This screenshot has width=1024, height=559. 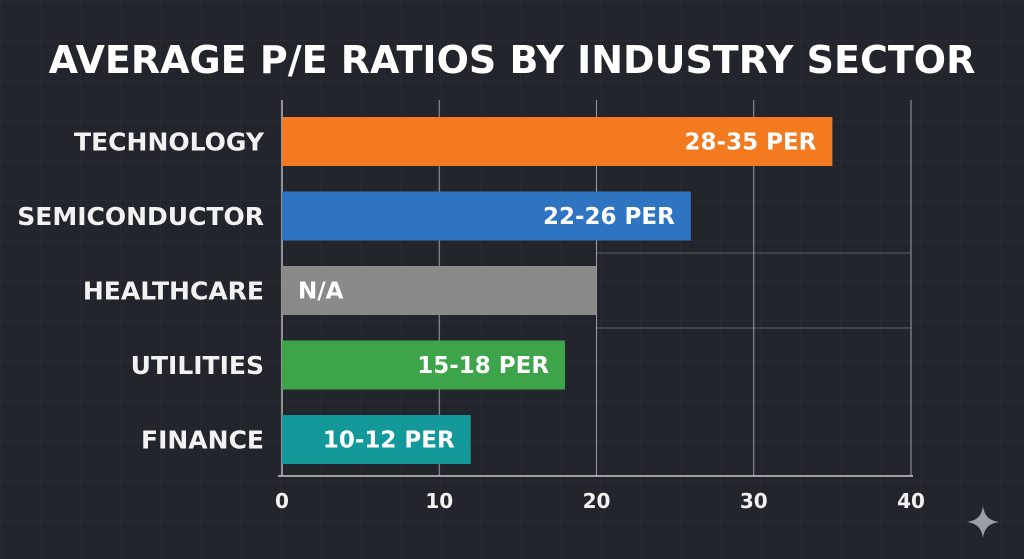 What do you see at coordinates (754, 501) in the screenshot?
I see `x-tick-label: 30` at bounding box center [754, 501].